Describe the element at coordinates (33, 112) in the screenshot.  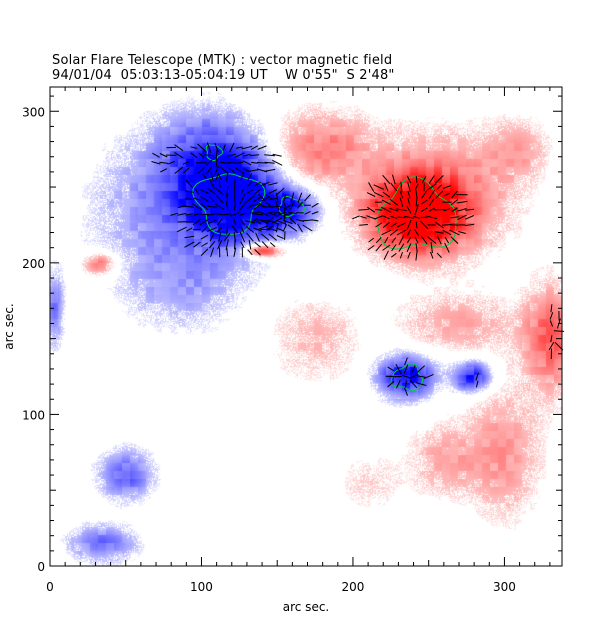
I see `y-tick-label: 300` at that location.